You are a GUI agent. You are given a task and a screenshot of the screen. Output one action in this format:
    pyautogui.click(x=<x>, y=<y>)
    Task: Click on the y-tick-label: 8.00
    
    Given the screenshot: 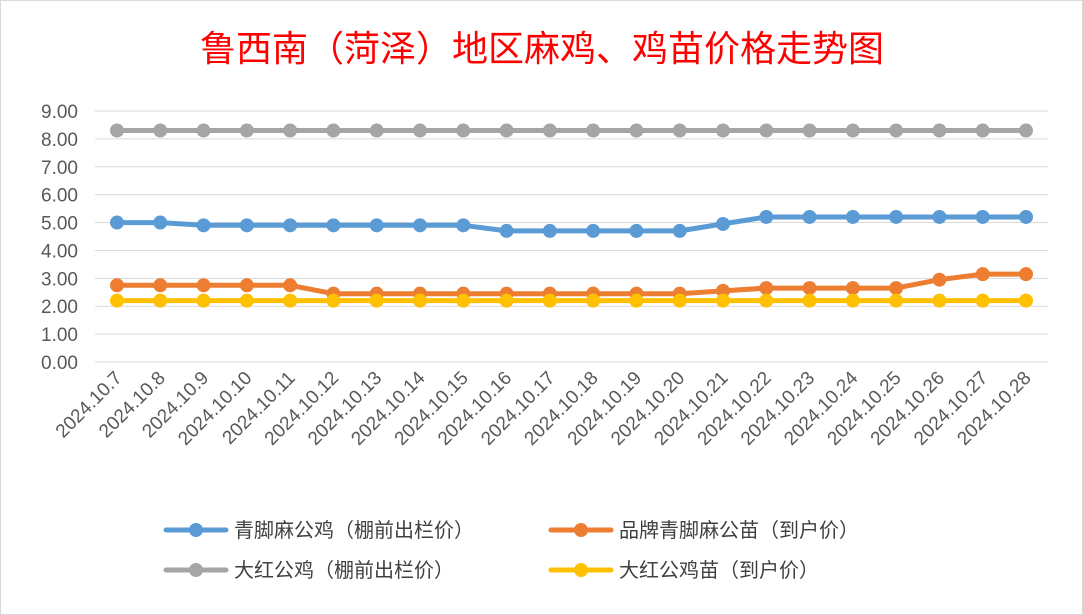 What is the action you would take?
    pyautogui.click(x=59, y=140)
    